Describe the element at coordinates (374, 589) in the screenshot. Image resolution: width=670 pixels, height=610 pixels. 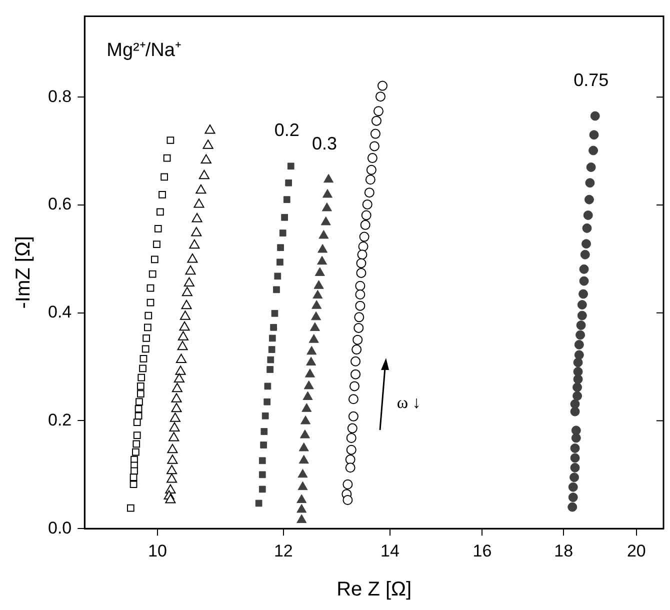
I see `x-axis-title: Re Z [Ω]` at that location.